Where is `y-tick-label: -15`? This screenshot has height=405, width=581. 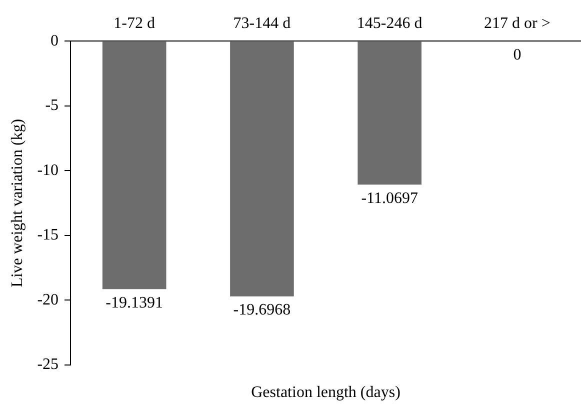 y-tick-label: -15 is located at coordinates (48, 235).